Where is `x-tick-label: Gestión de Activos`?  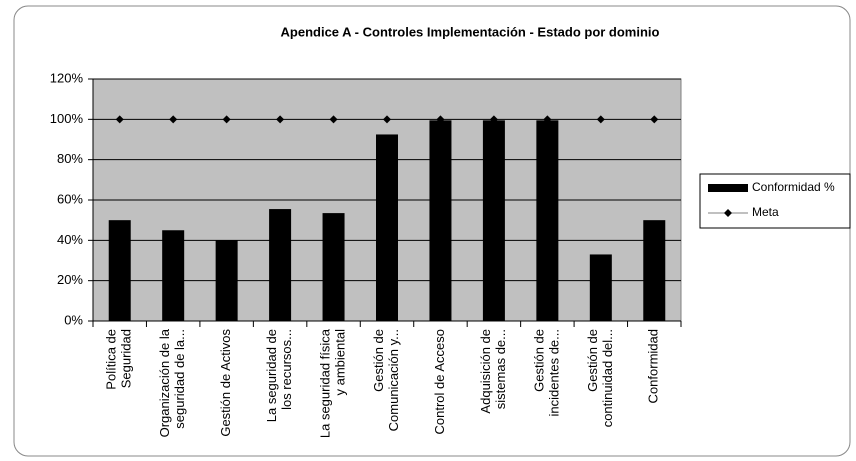 x-tick-label: Gestión de Activos is located at coordinates (225, 383).